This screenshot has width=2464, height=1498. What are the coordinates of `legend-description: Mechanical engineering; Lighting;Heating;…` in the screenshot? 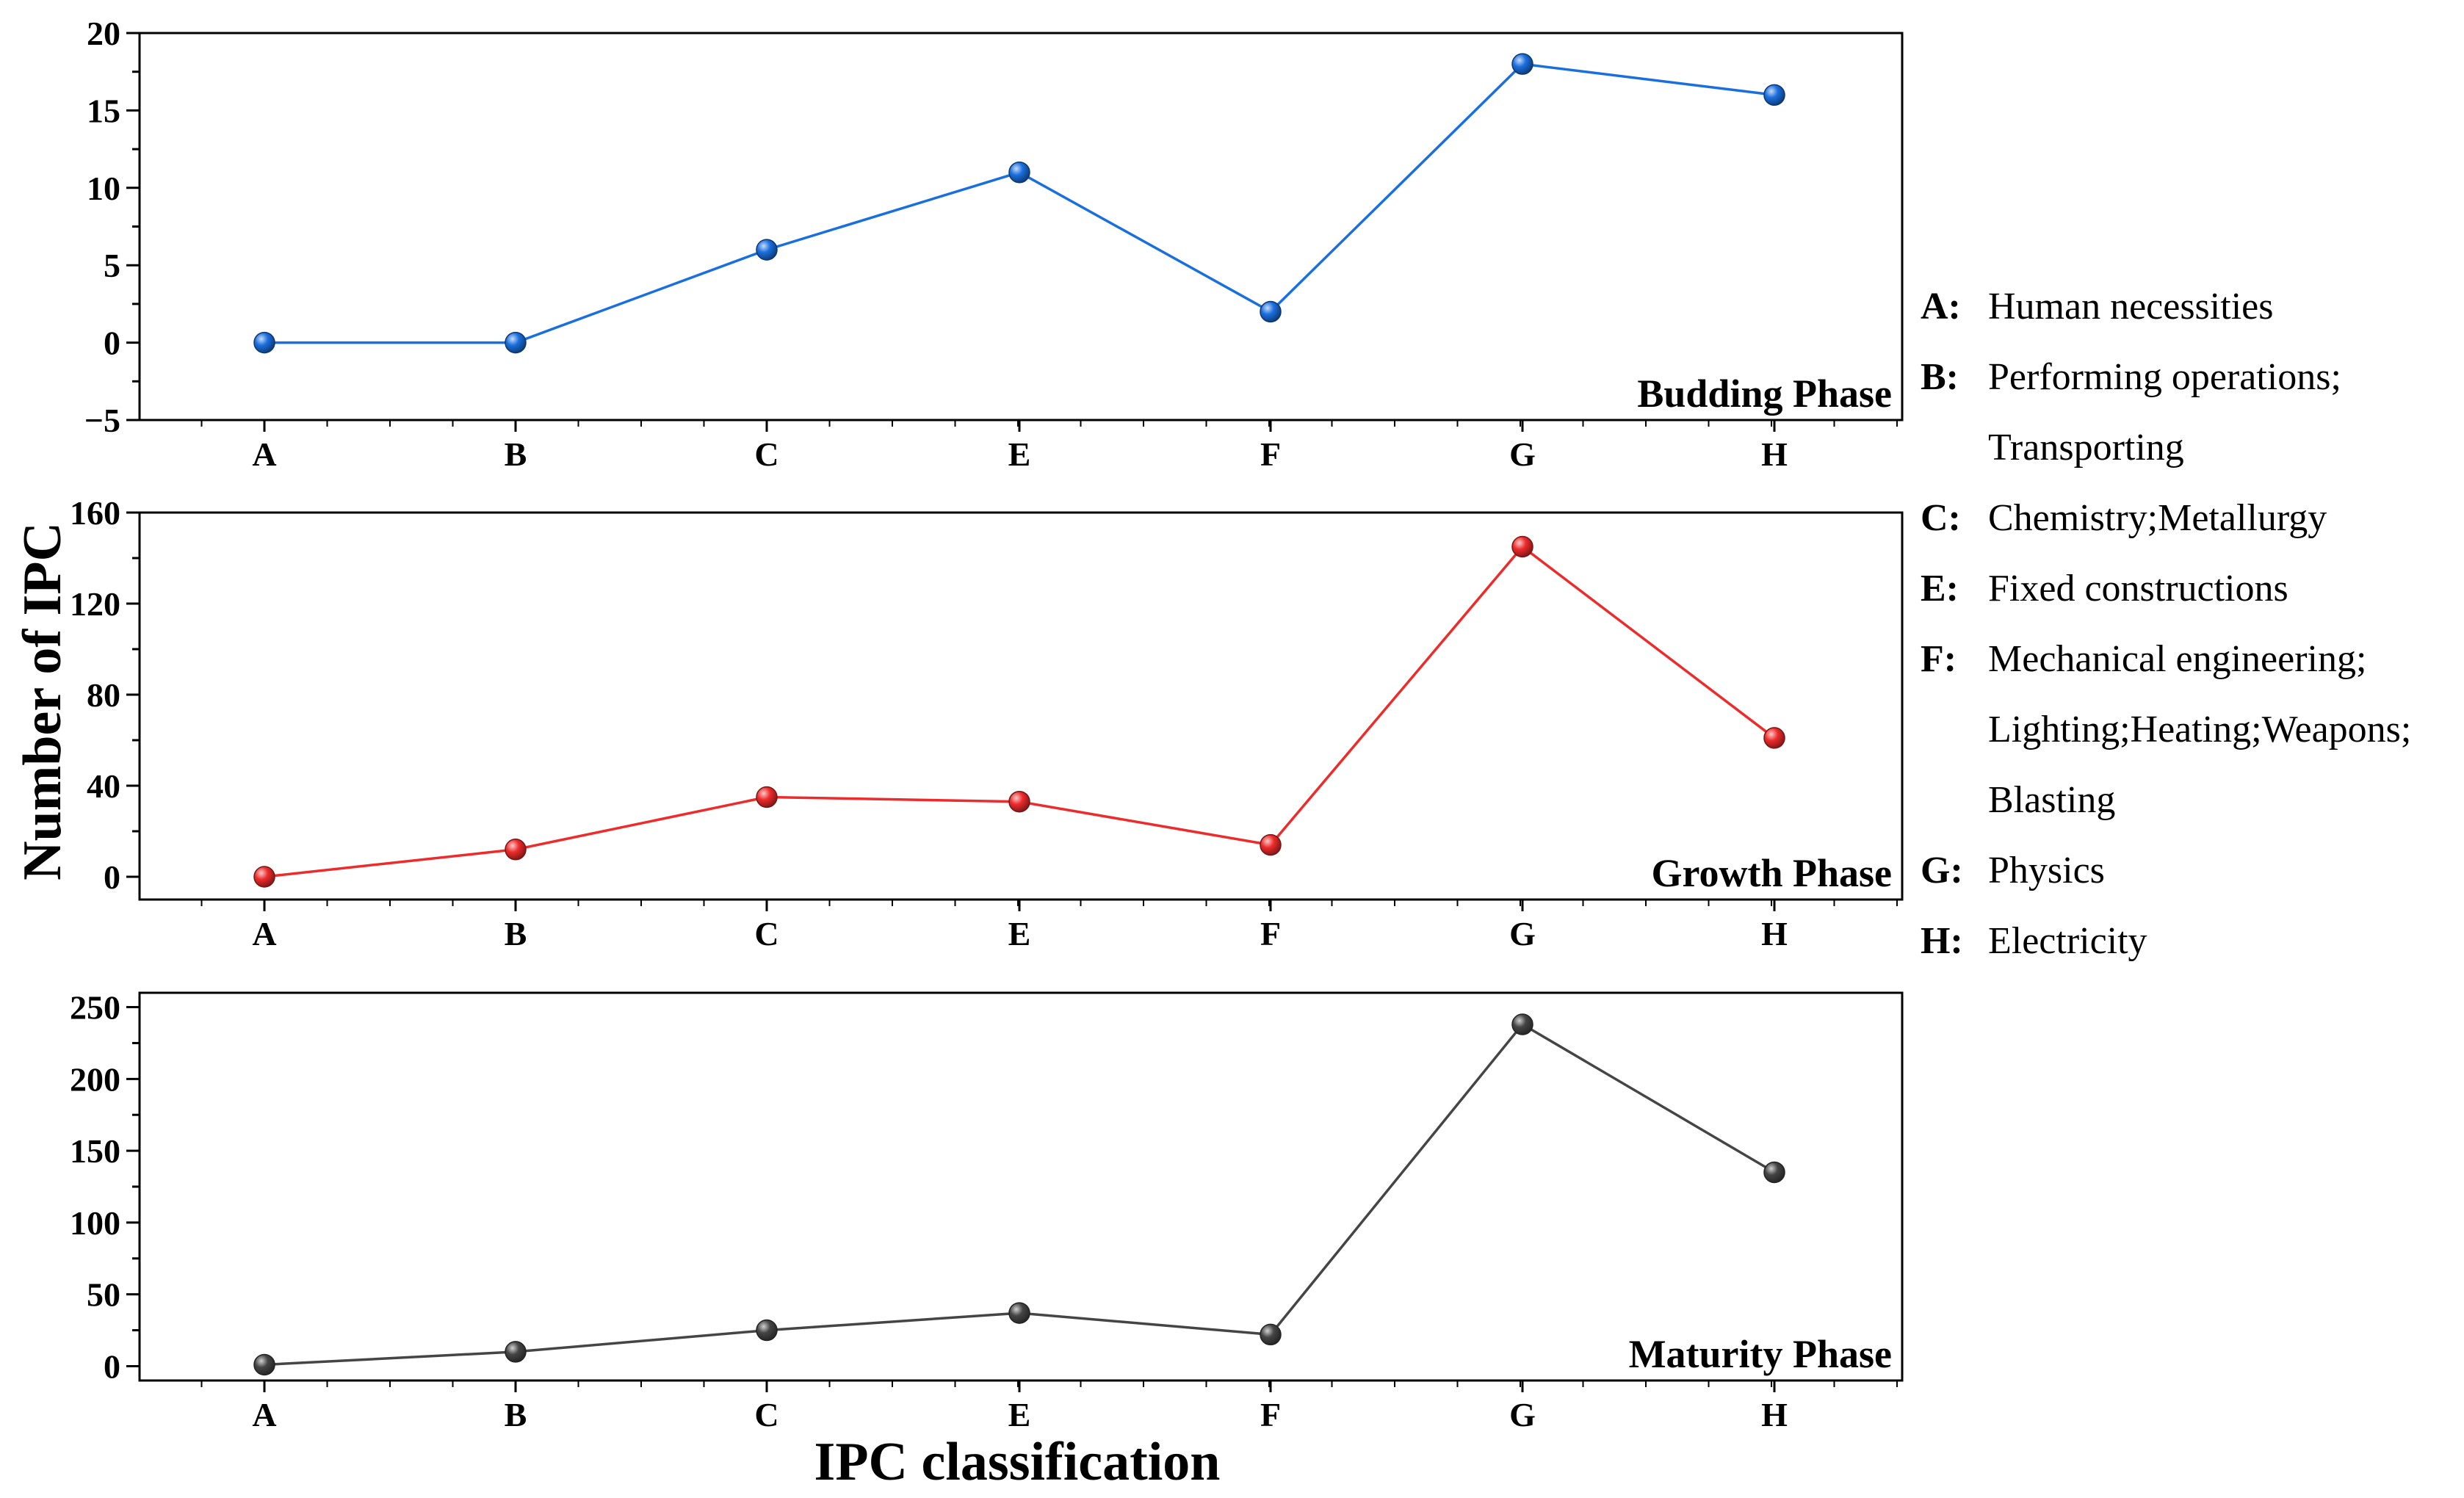 It's located at (2199, 730).